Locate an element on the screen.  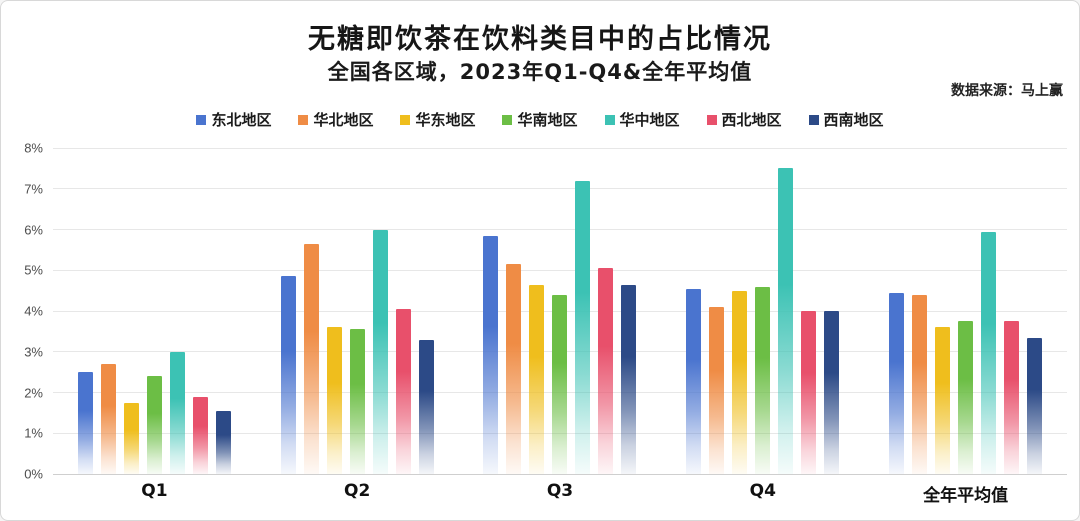
legend-item: 华南地区 is located at coordinates (540, 119).